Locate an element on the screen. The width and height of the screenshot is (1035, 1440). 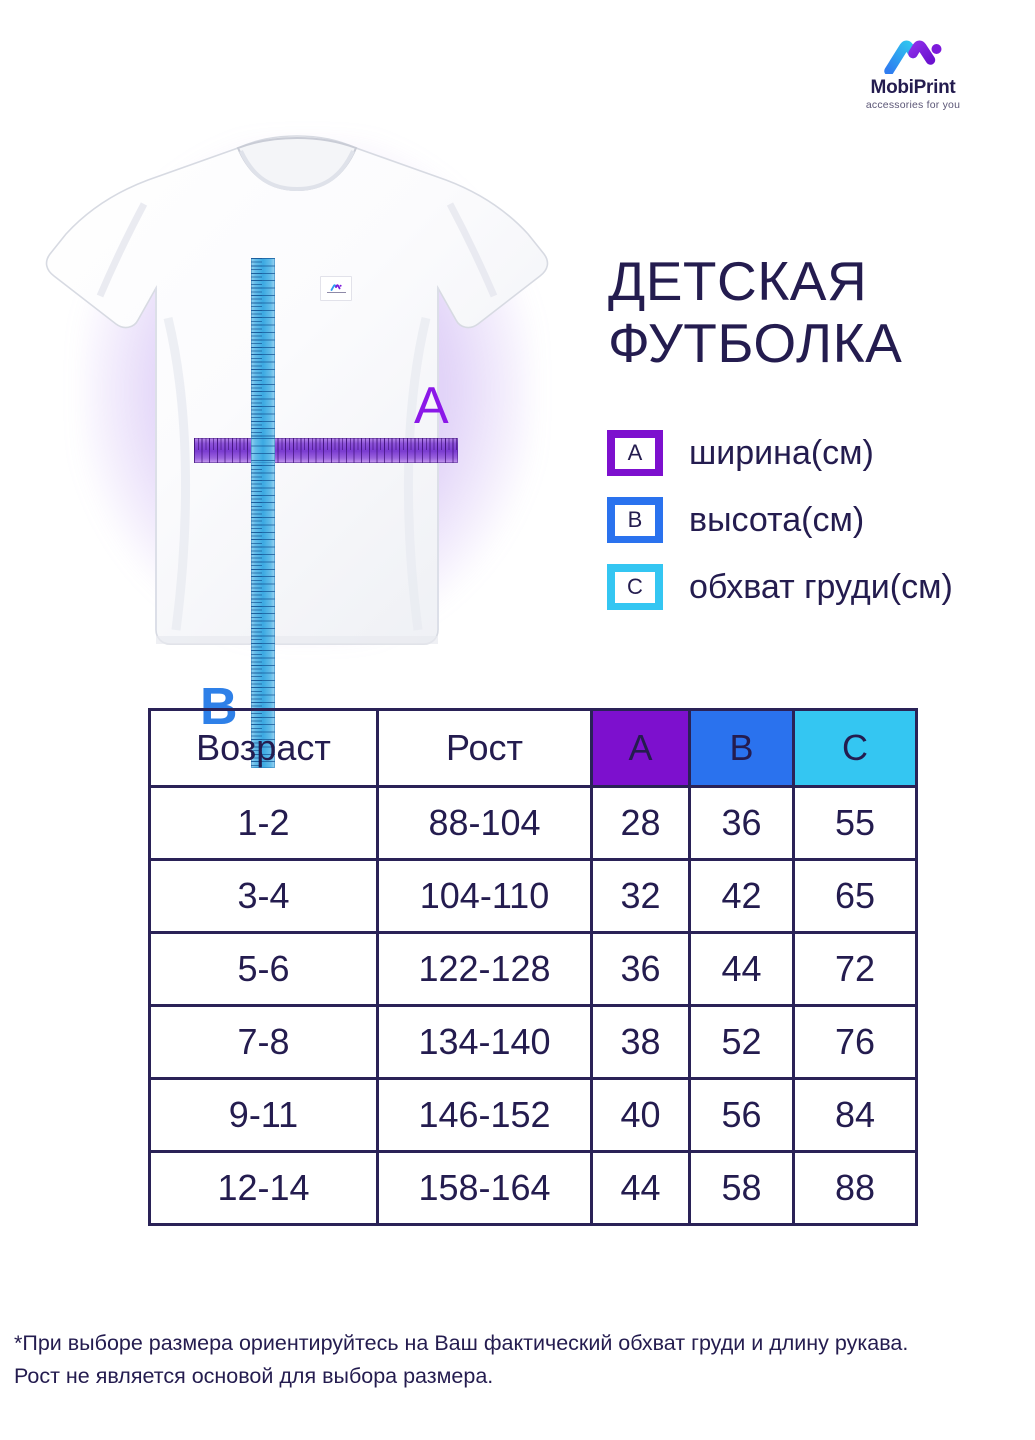
table-row: 5-6 122-128 36 44 72 is located at coordinates (533, 969).